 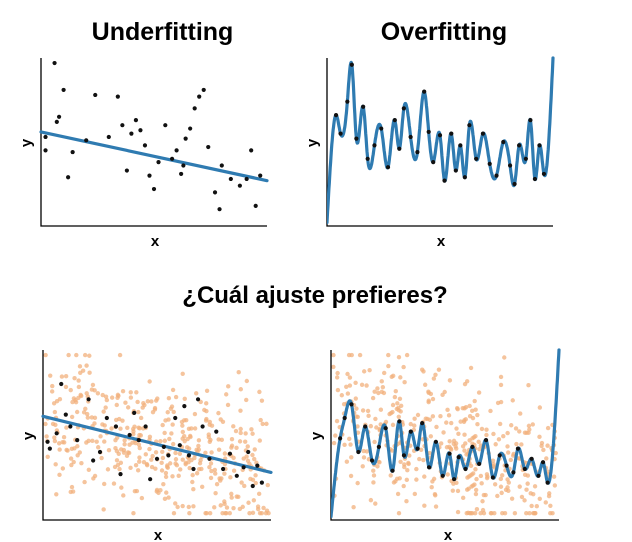 I want to click on under-test-chart: xy, so click(x=146, y=446).